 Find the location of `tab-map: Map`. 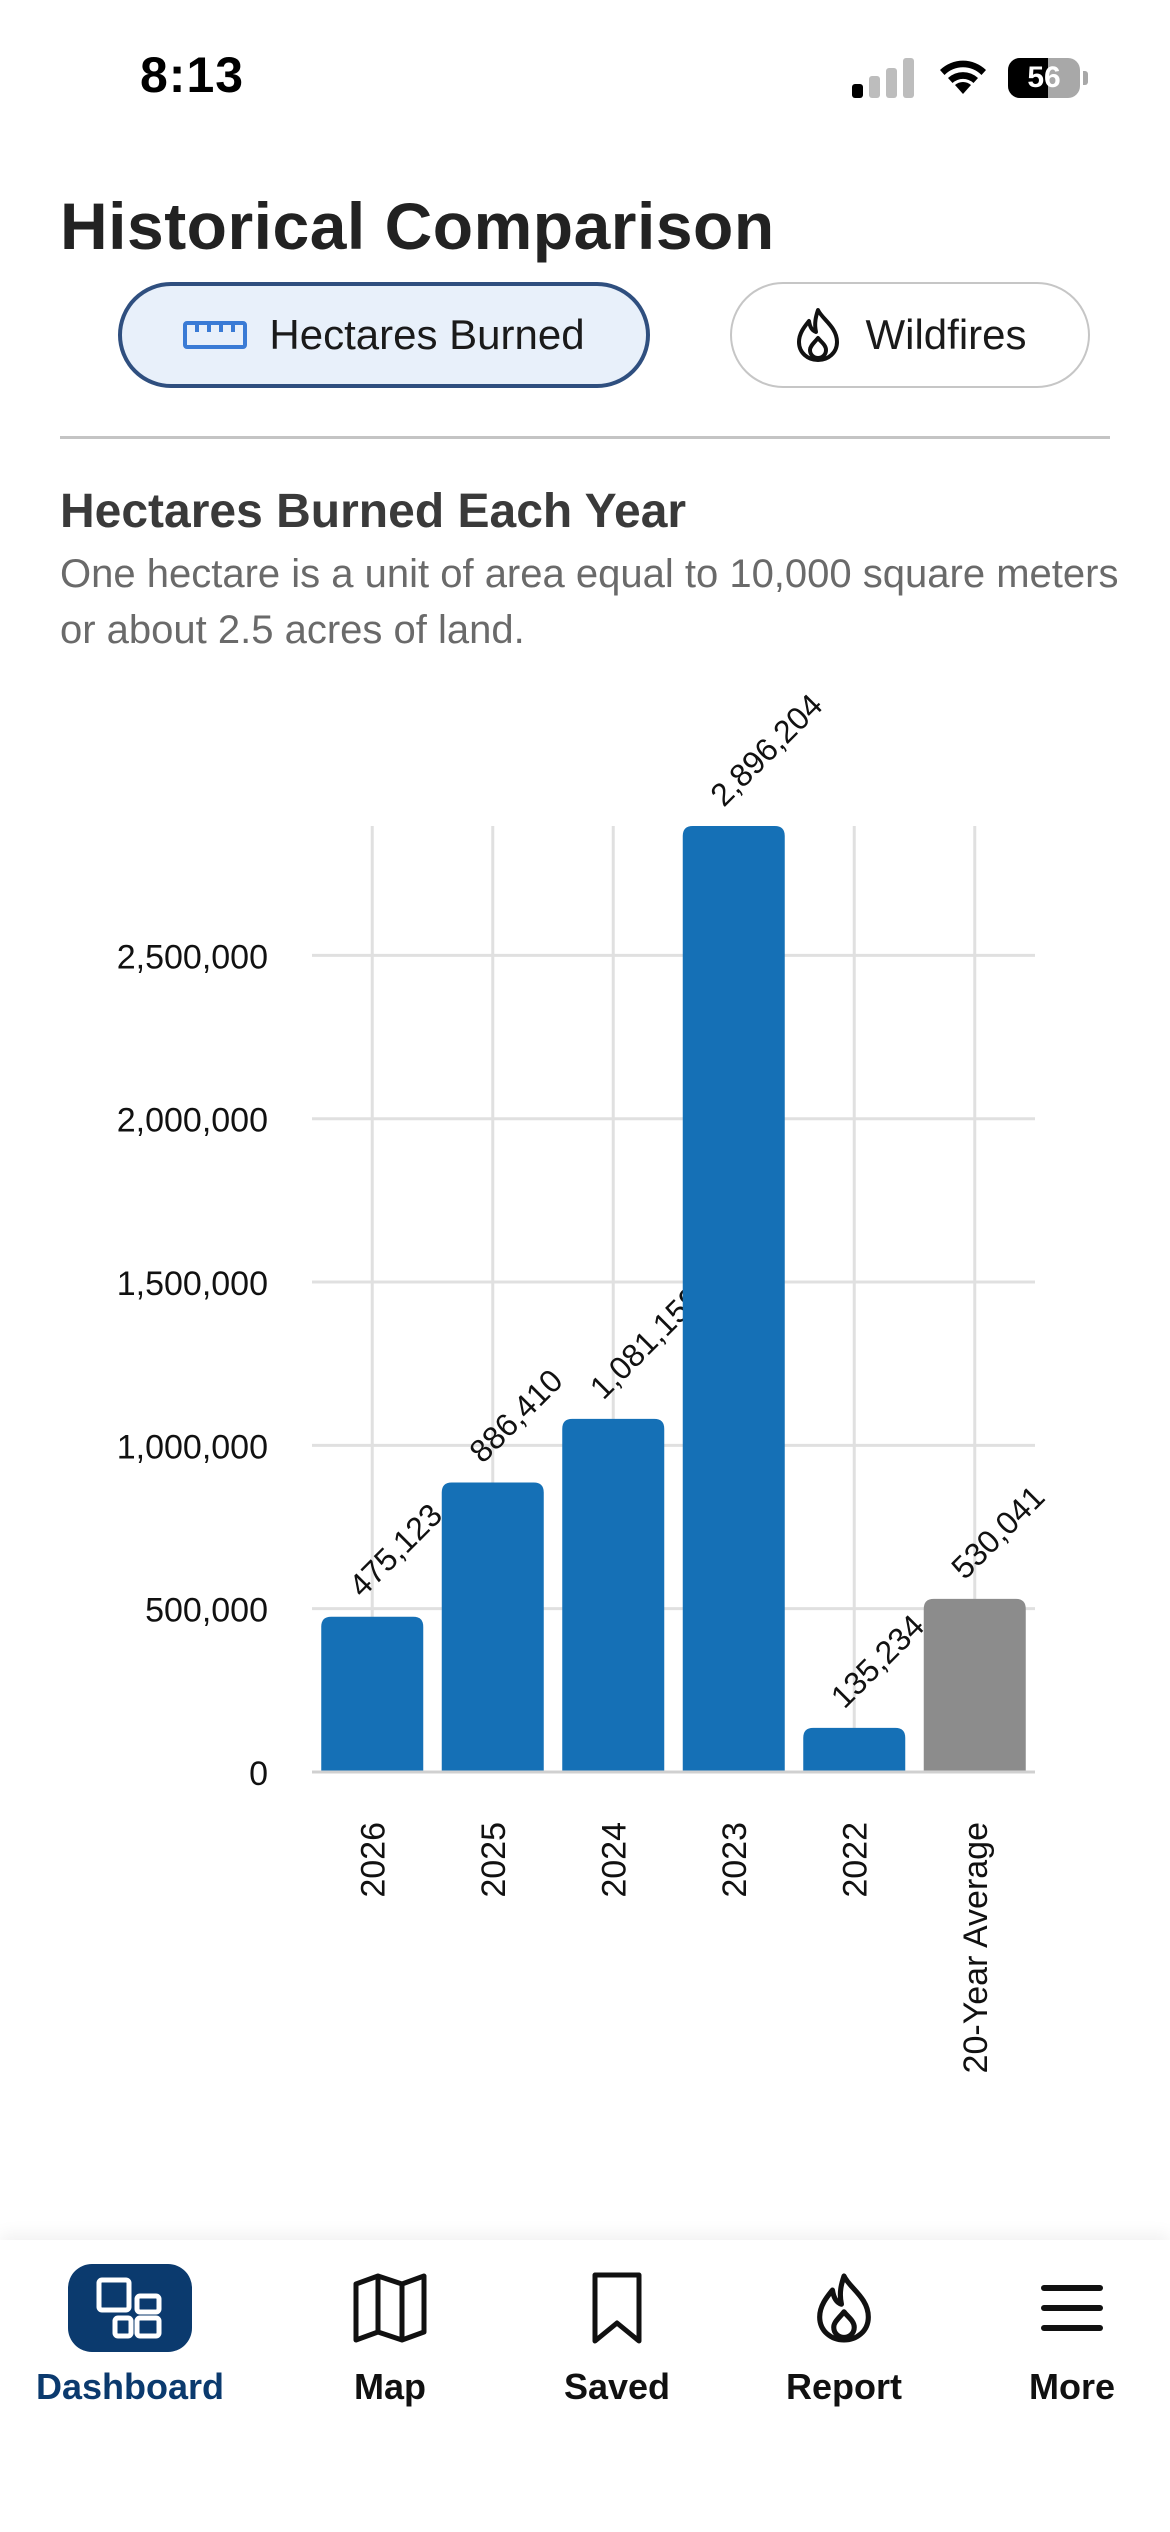

tab-map: Map is located at coordinates (390, 2354).